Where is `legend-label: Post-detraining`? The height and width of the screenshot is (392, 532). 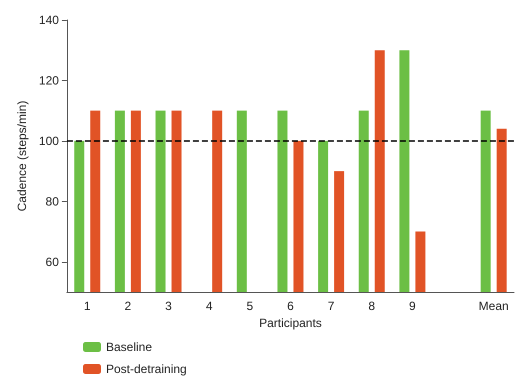
legend-label: Post-detraining is located at coordinates (146, 369).